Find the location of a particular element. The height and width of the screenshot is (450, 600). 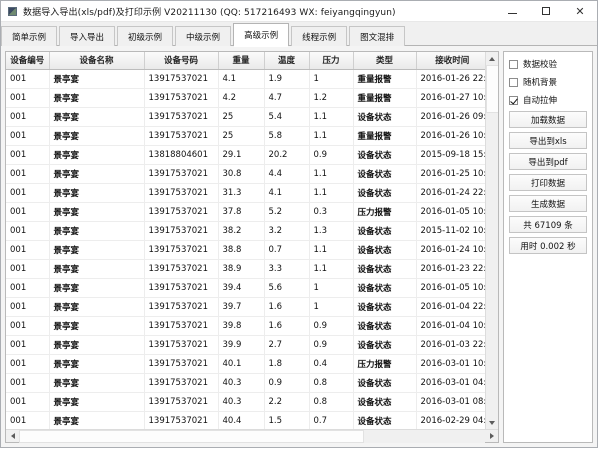

cell-9-0: 001 is located at coordinates (28, 250).